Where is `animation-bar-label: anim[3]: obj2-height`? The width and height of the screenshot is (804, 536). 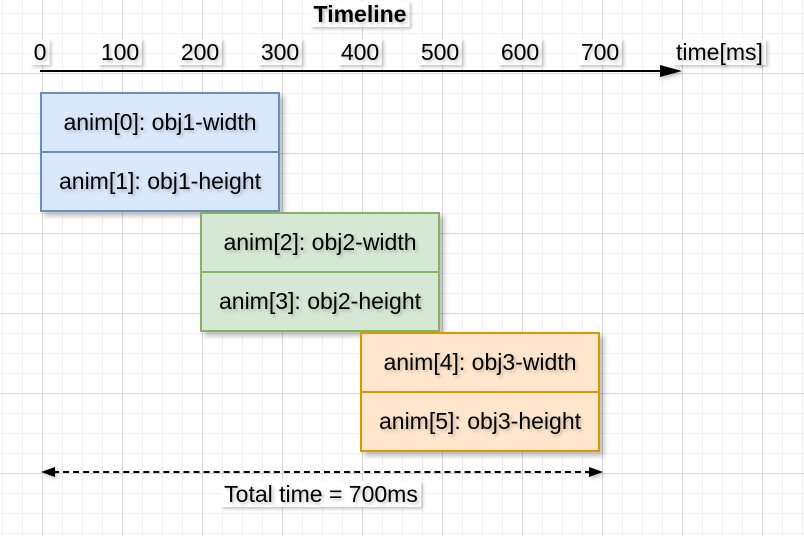 animation-bar-label: anim[3]: obj2-height is located at coordinates (319, 301).